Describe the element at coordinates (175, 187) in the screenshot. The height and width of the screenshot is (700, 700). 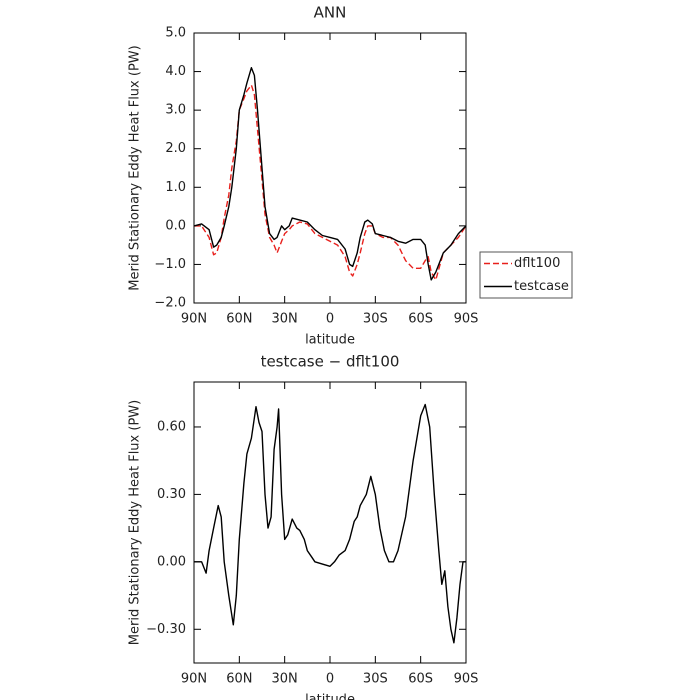
I see `y-tick-label: 1.0` at that location.